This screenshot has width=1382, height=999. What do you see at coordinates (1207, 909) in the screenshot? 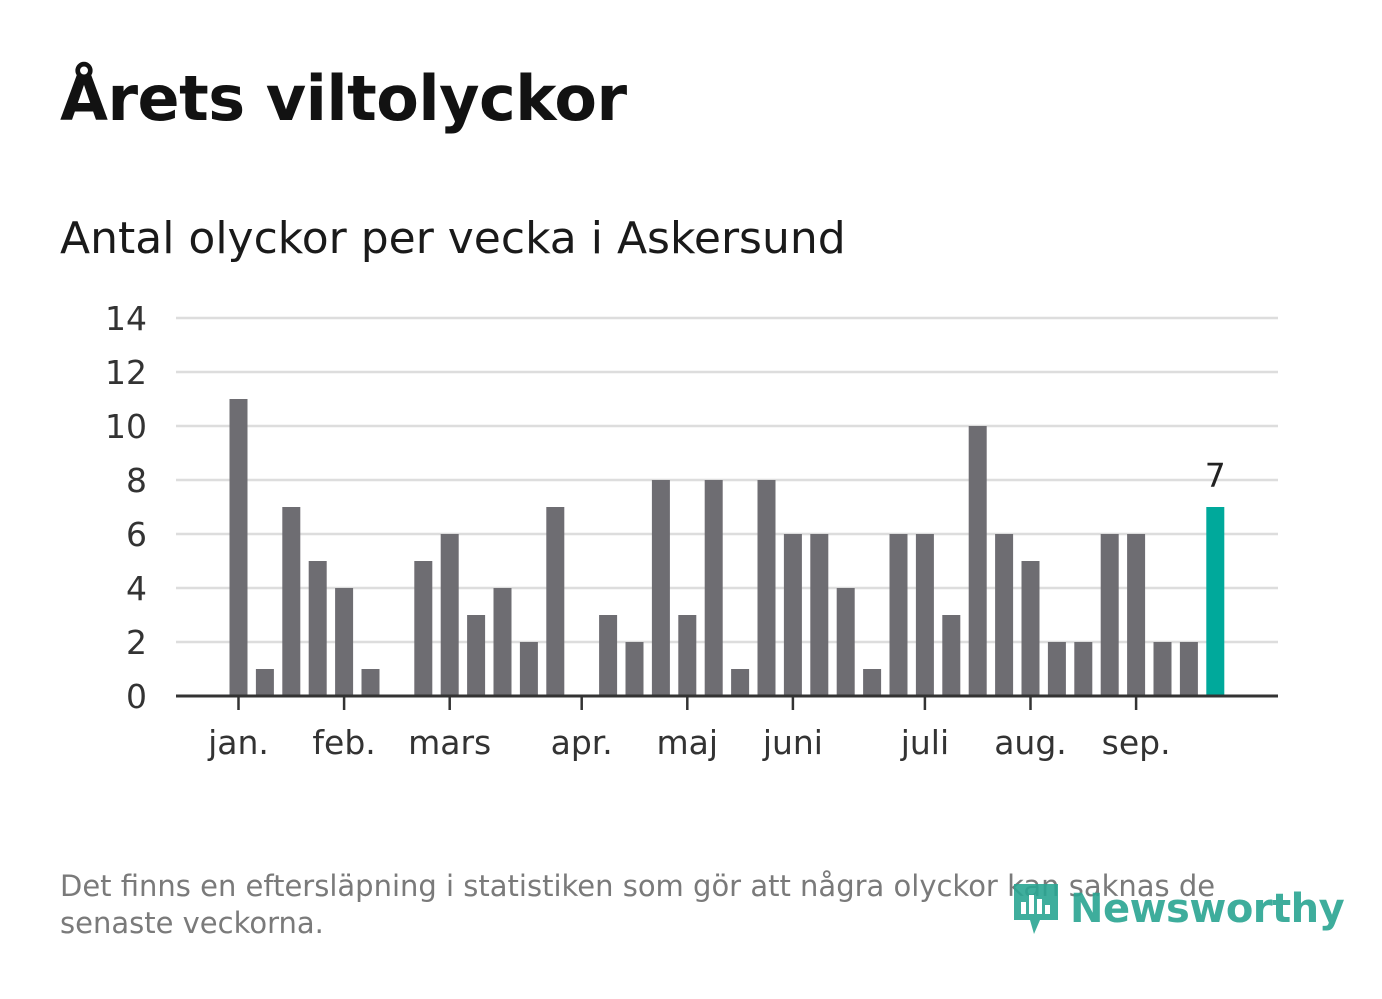
I see `newsworthy-logo-text: Newsworthy` at bounding box center [1207, 909].